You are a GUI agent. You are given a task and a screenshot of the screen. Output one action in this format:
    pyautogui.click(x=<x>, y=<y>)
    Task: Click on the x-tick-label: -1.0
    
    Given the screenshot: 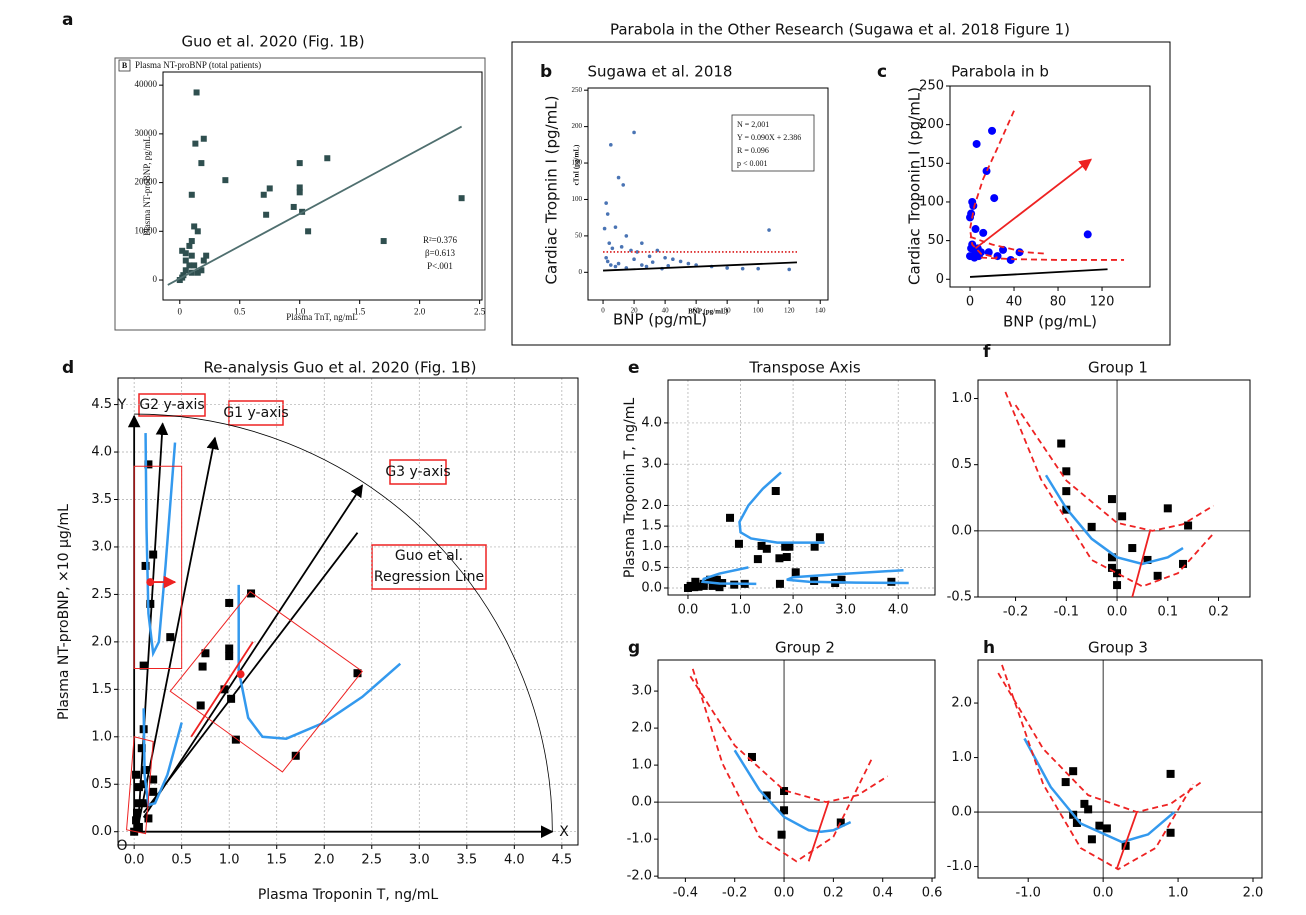 What is the action you would take?
    pyautogui.click(x=1028, y=893)
    